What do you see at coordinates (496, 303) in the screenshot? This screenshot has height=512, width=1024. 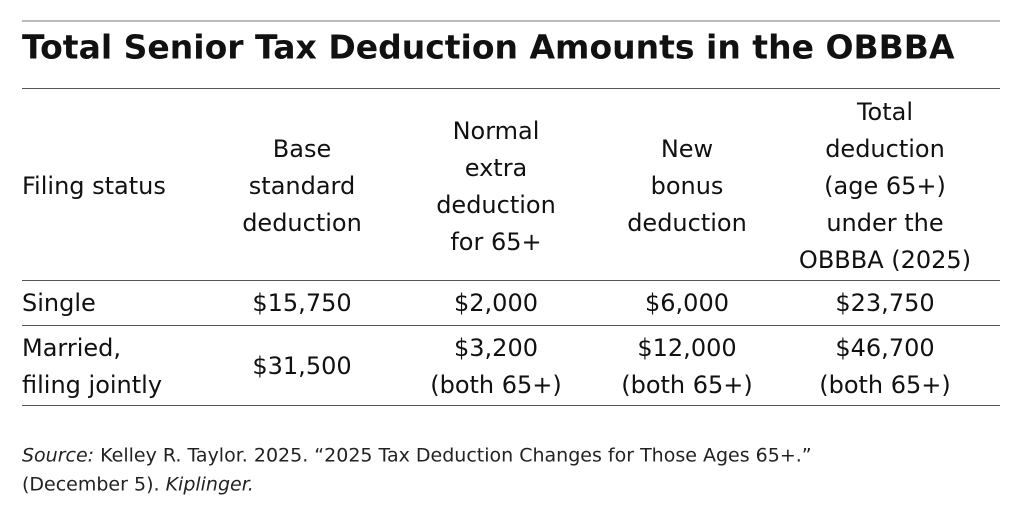 I see `table-cell: $2,000` at bounding box center [496, 303].